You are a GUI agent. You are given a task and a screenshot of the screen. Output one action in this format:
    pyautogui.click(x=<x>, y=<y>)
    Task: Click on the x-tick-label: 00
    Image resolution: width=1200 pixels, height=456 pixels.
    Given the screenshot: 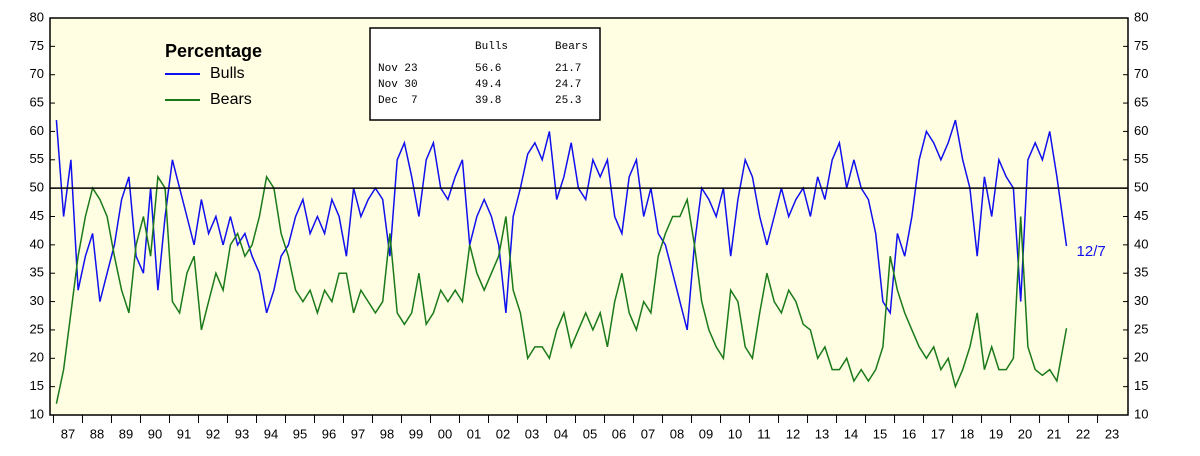 What is the action you would take?
    pyautogui.click(x=445, y=433)
    